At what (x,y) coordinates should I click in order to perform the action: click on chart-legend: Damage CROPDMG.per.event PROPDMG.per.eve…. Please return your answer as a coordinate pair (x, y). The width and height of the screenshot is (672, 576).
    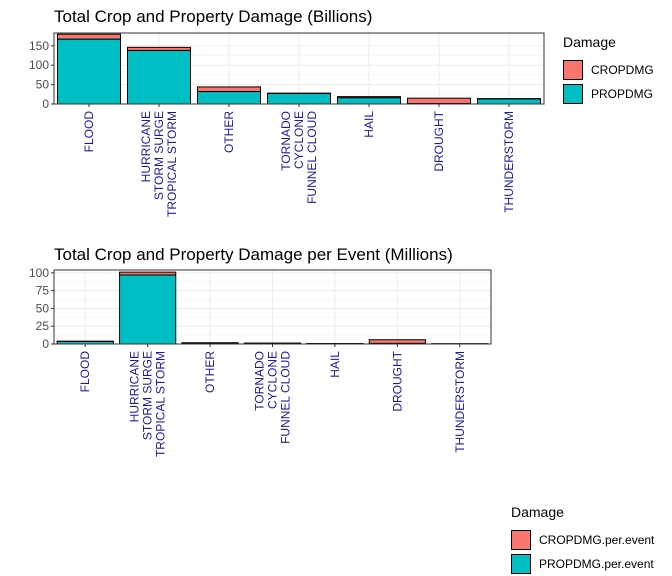
    Looking at the image, I should click on (582, 540).